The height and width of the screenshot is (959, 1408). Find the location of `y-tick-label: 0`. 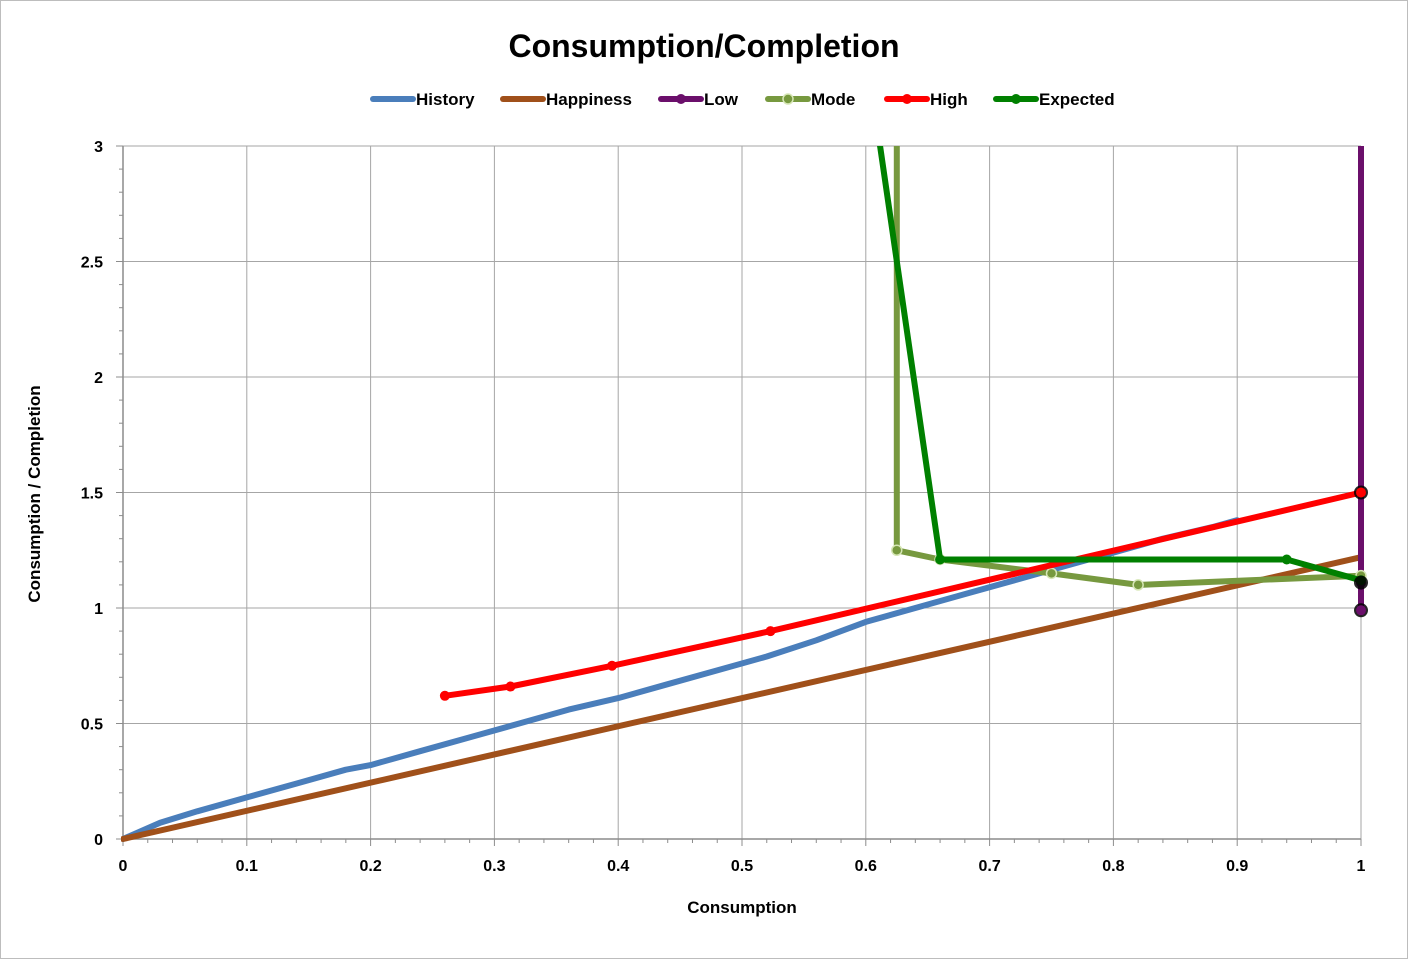

y-tick-label: 0 is located at coordinates (98, 840).